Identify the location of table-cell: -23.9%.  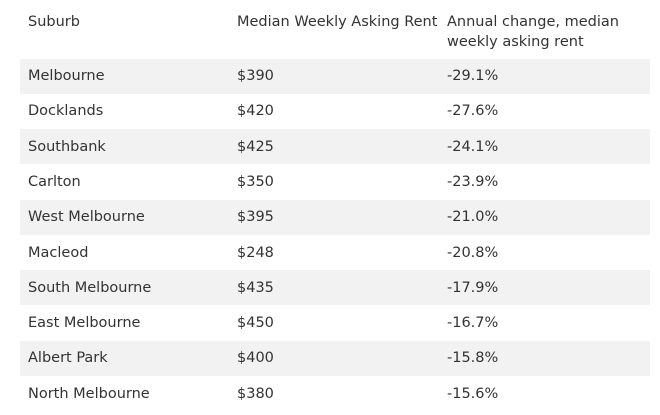
(473, 181).